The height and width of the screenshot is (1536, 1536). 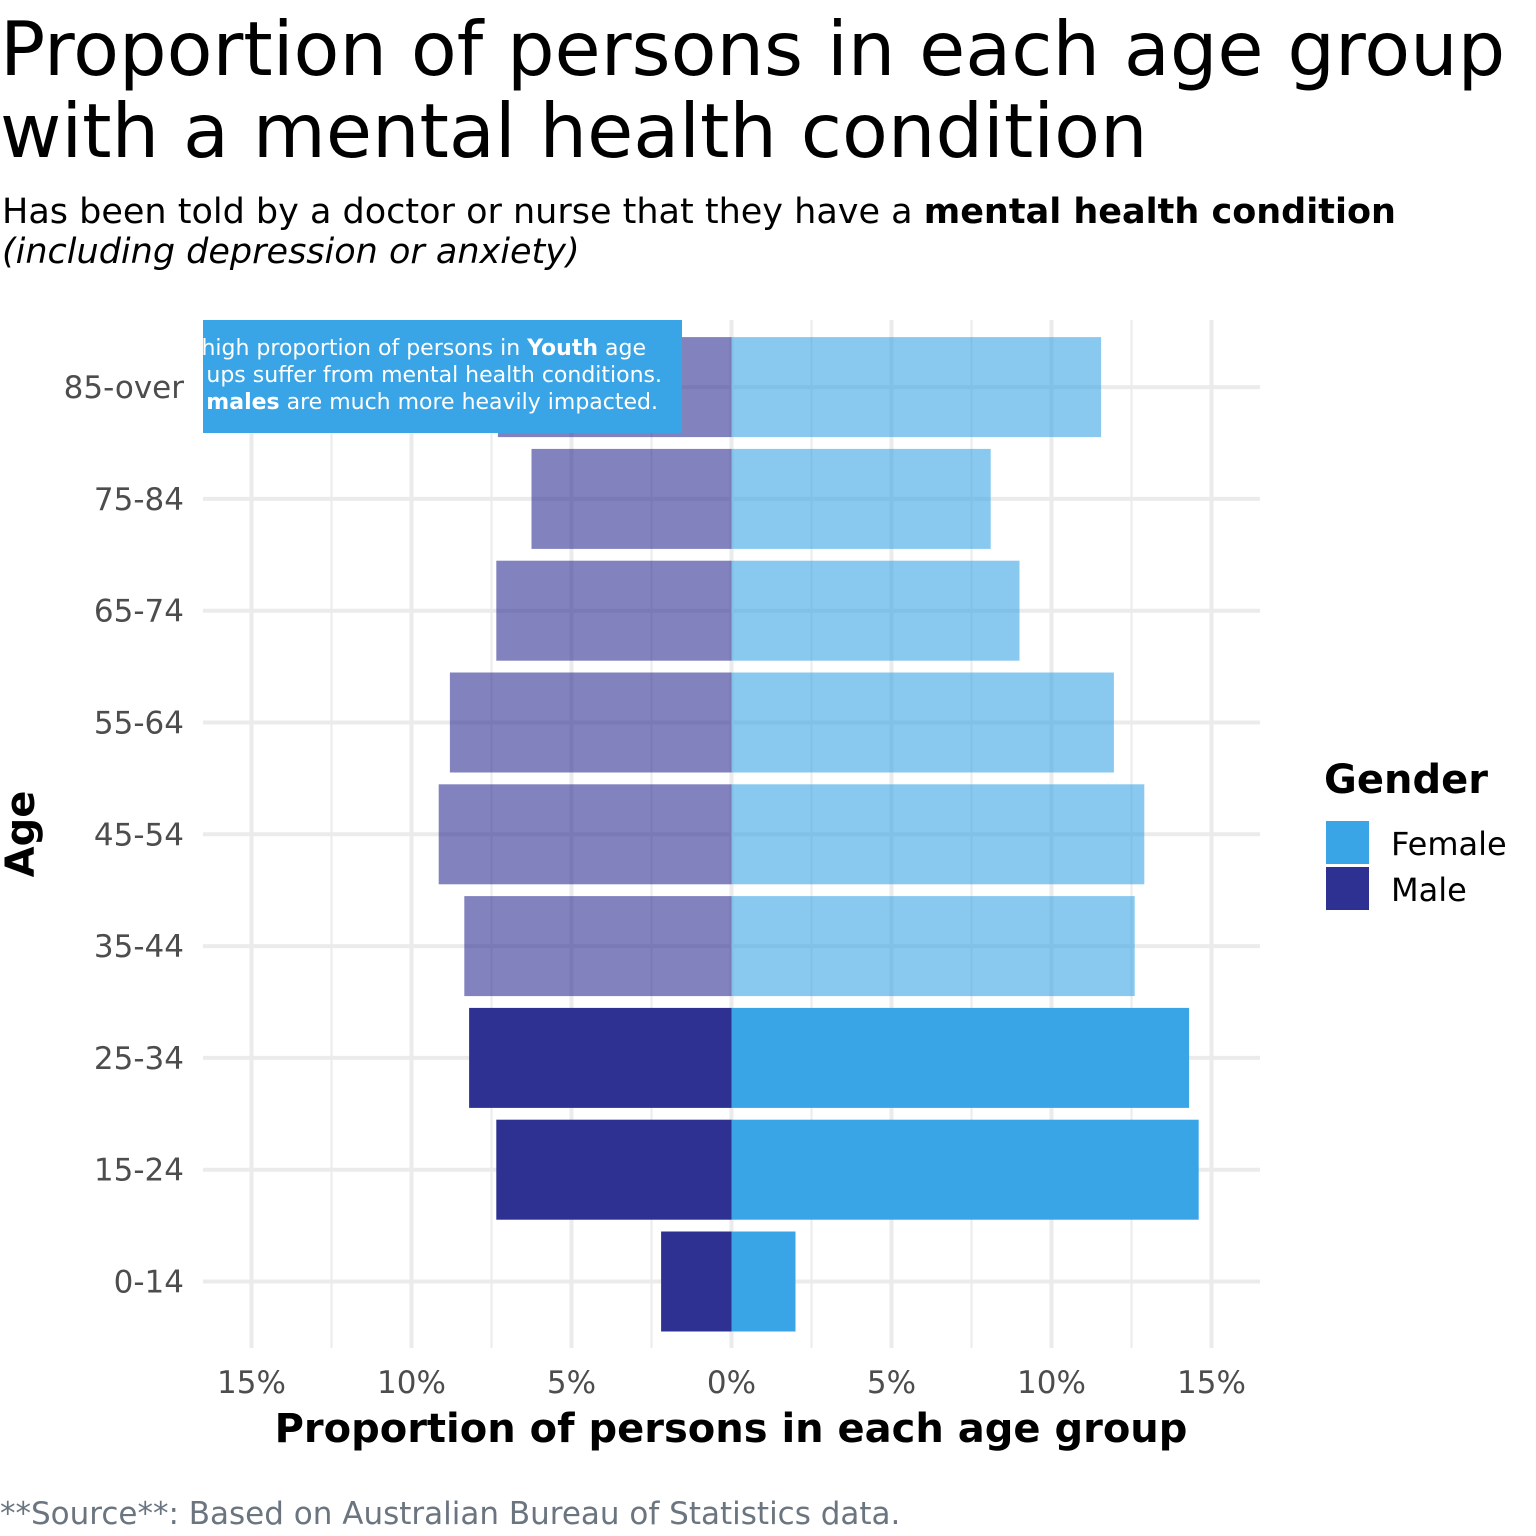 What do you see at coordinates (139, 1059) in the screenshot?
I see `y-tick-label: 25-34` at bounding box center [139, 1059].